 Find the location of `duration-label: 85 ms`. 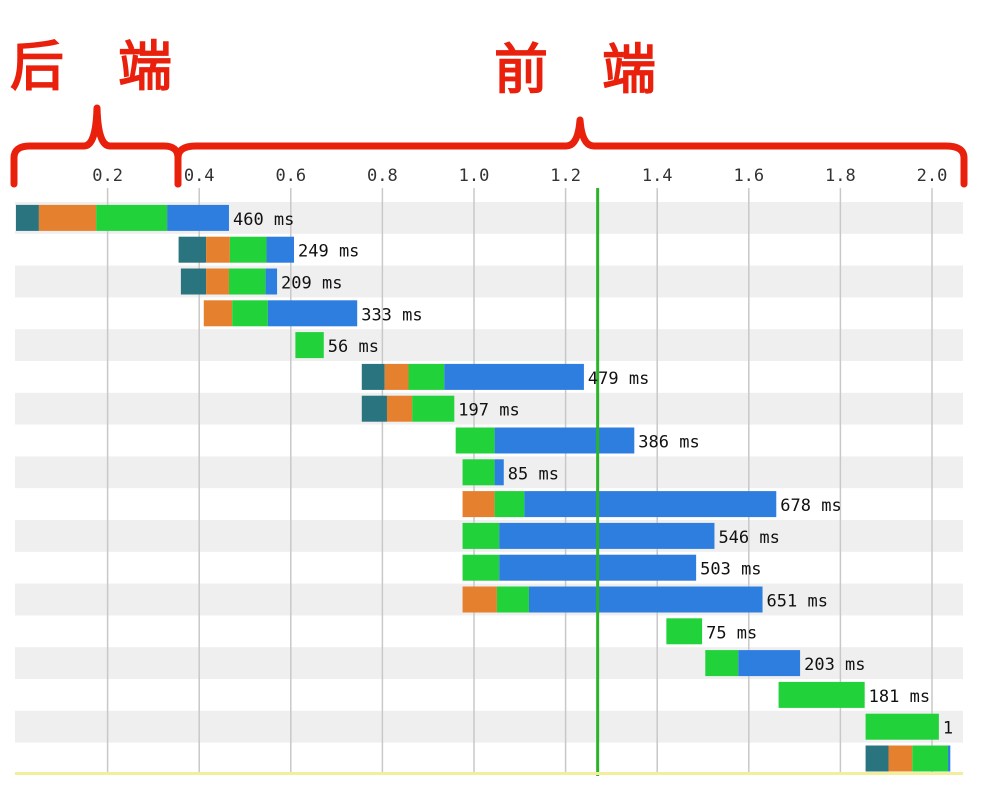

duration-label: 85 ms is located at coordinates (533, 474).